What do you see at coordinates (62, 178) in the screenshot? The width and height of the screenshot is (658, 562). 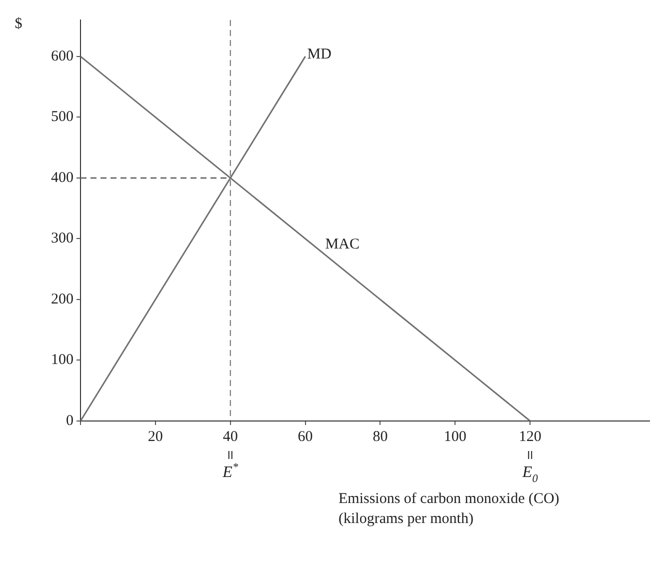 I see `y-tick-label: 400` at bounding box center [62, 178].